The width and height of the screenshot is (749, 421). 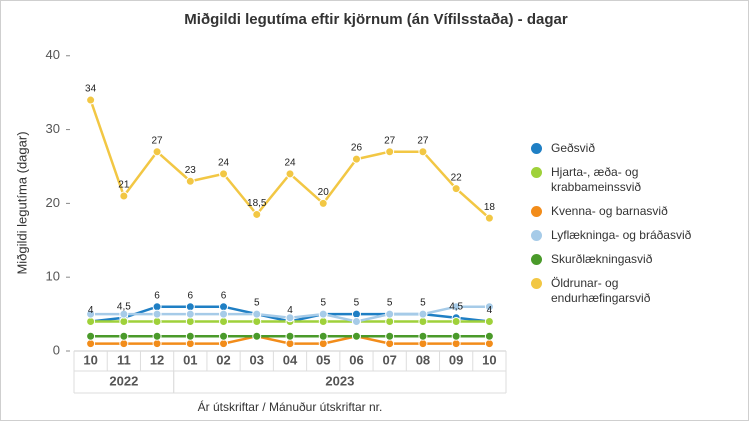 I want to click on x-group-label: 2022, so click(x=123, y=380).